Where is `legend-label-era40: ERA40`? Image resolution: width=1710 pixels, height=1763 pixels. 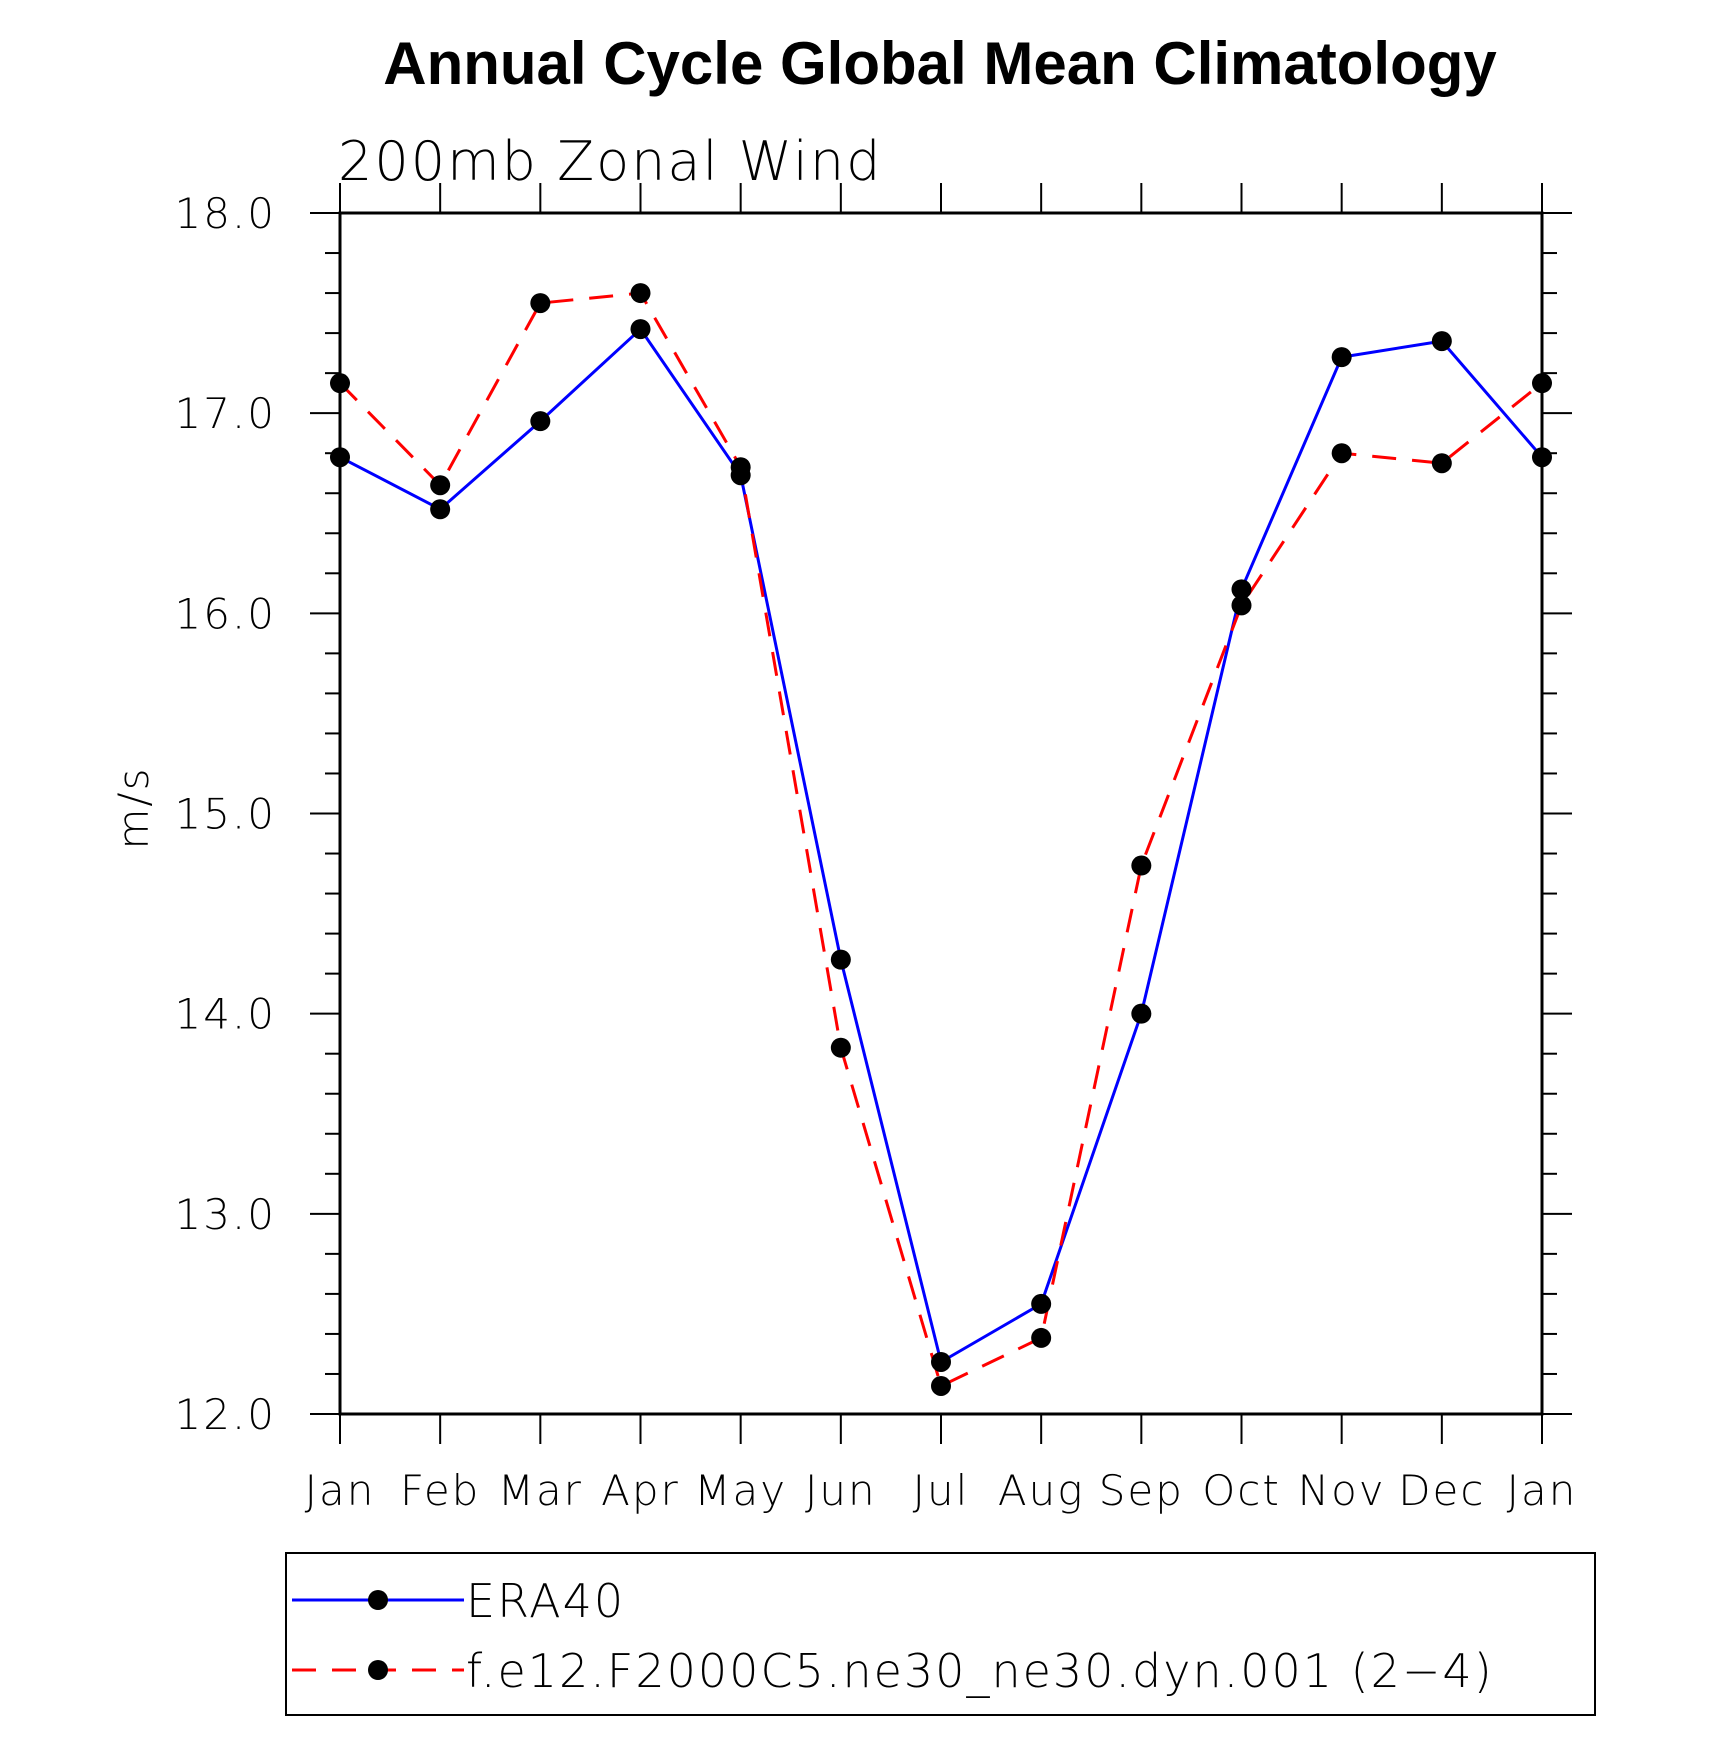 legend-label-era40: ERA40 is located at coordinates (545, 1601).